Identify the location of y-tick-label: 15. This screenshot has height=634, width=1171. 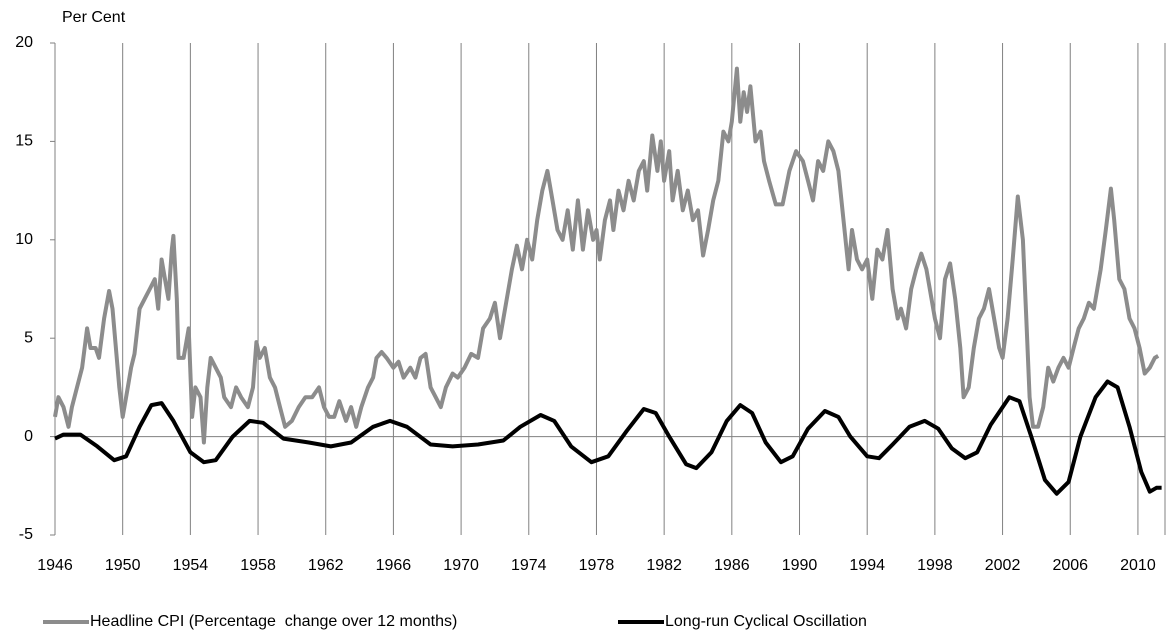
(24, 141).